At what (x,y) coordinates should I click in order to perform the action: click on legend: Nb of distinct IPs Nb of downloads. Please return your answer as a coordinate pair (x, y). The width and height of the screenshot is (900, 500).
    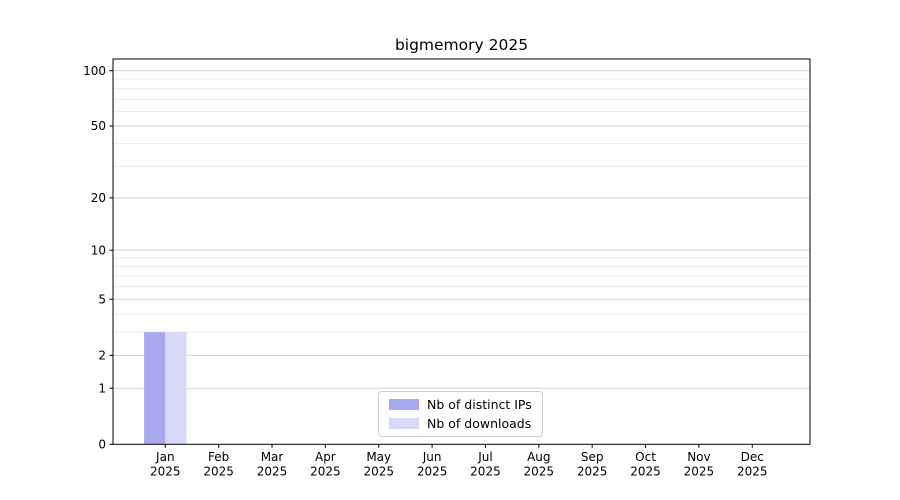
    Looking at the image, I should click on (460, 414).